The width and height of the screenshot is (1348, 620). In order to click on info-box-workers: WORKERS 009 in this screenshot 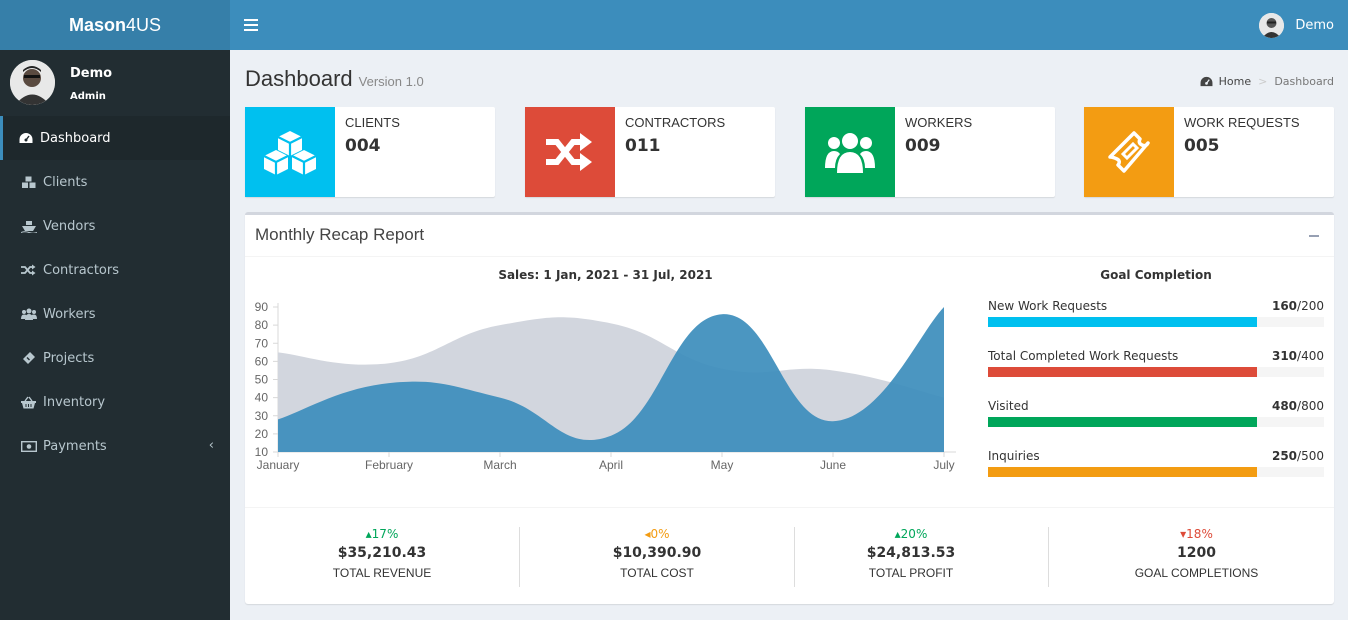, I will do `click(930, 152)`.